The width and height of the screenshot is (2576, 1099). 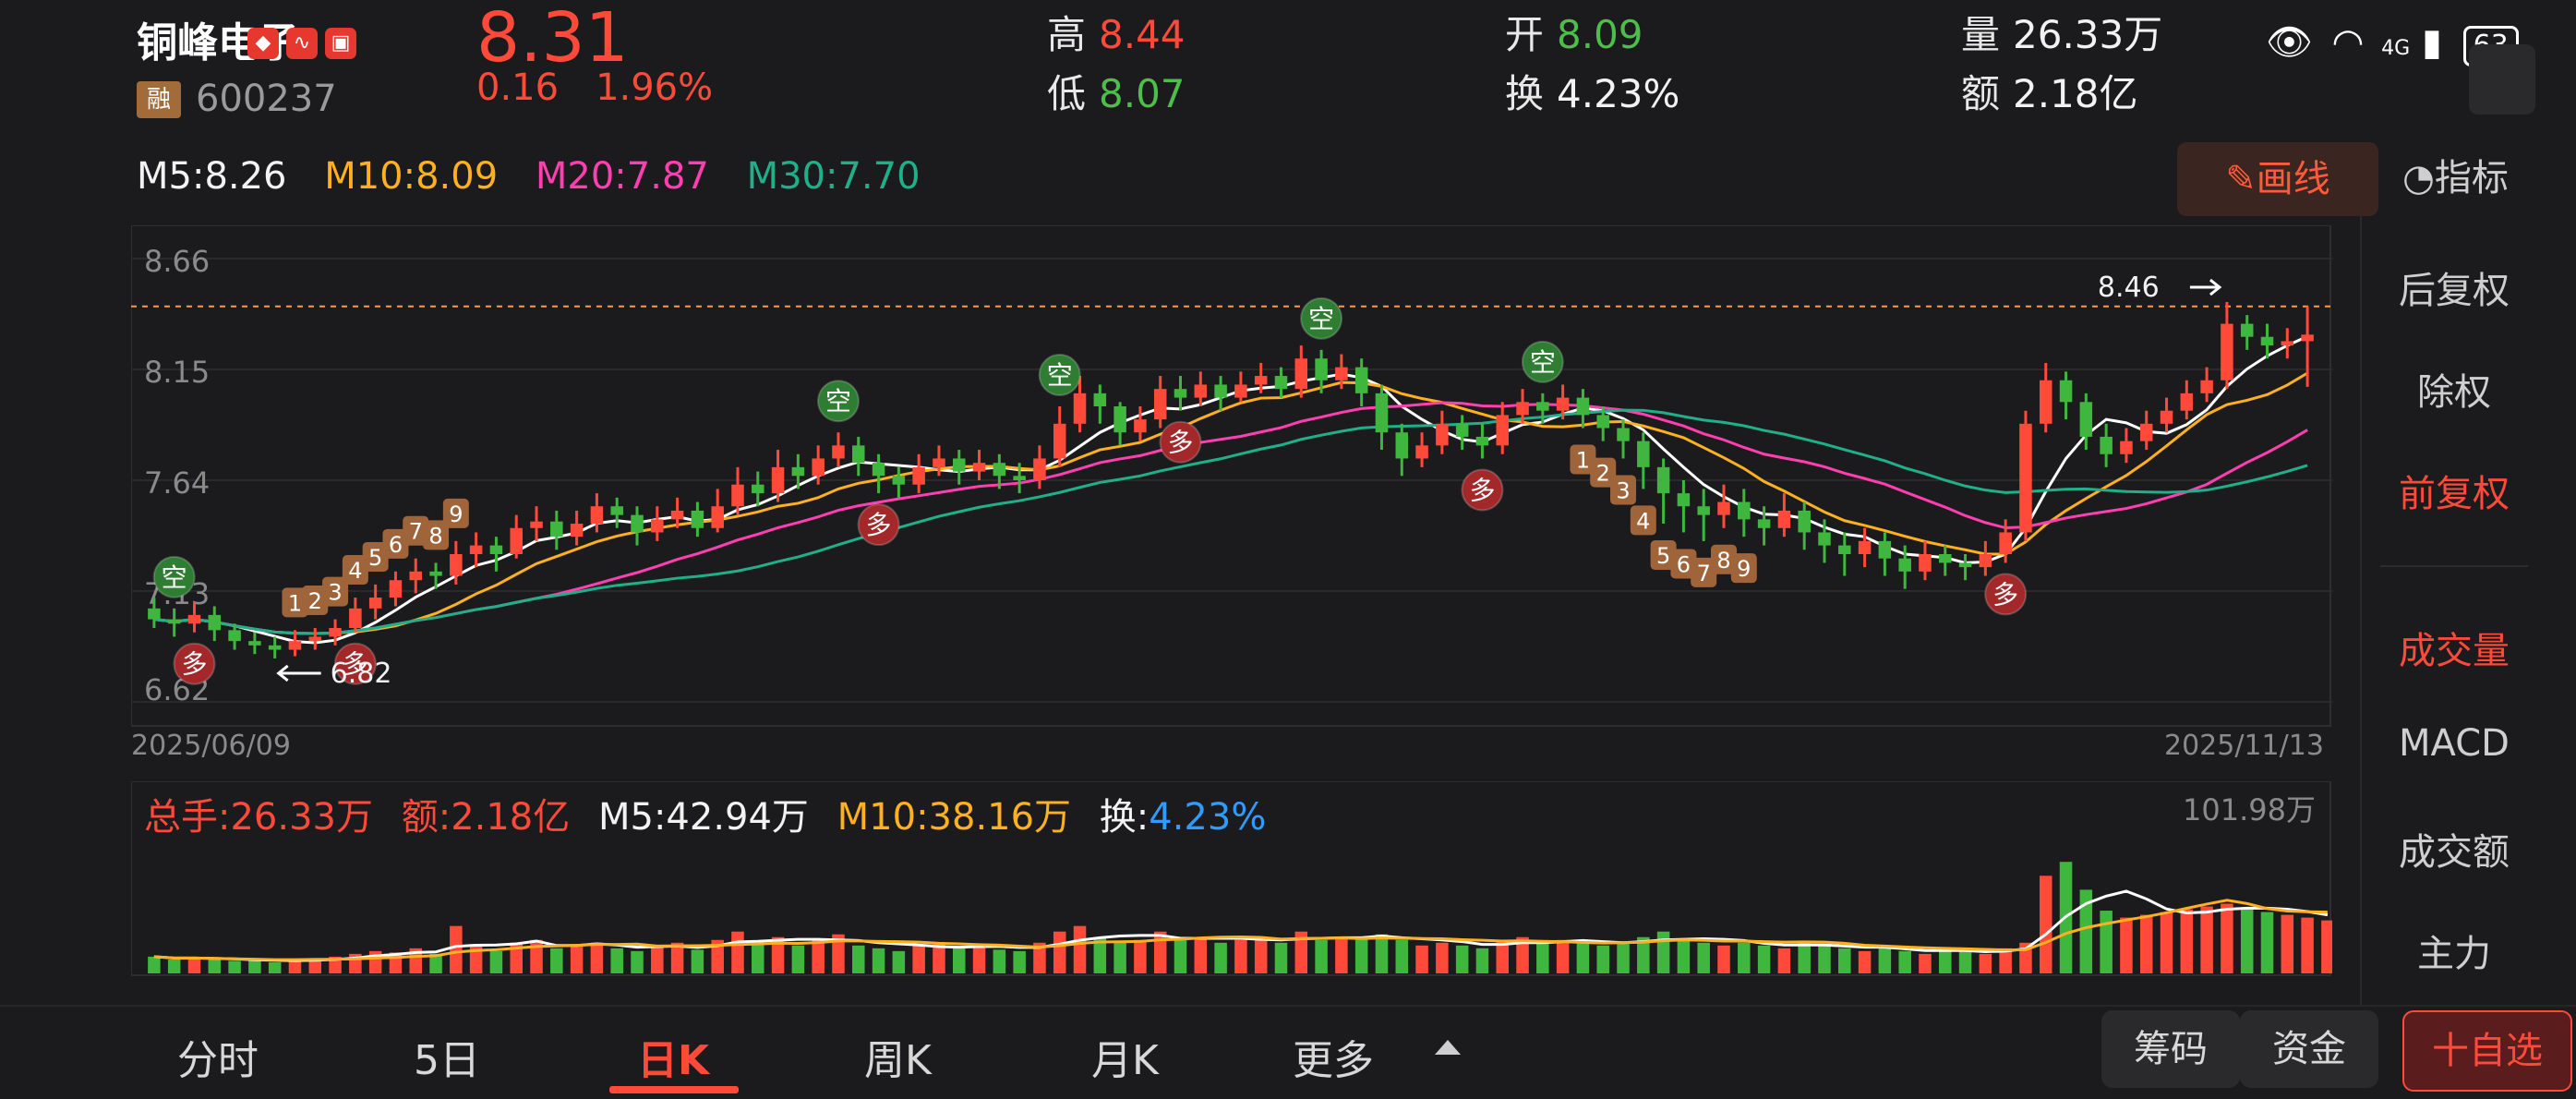 I want to click on turnover-stat: 换 4.23%, so click(x=1592, y=93).